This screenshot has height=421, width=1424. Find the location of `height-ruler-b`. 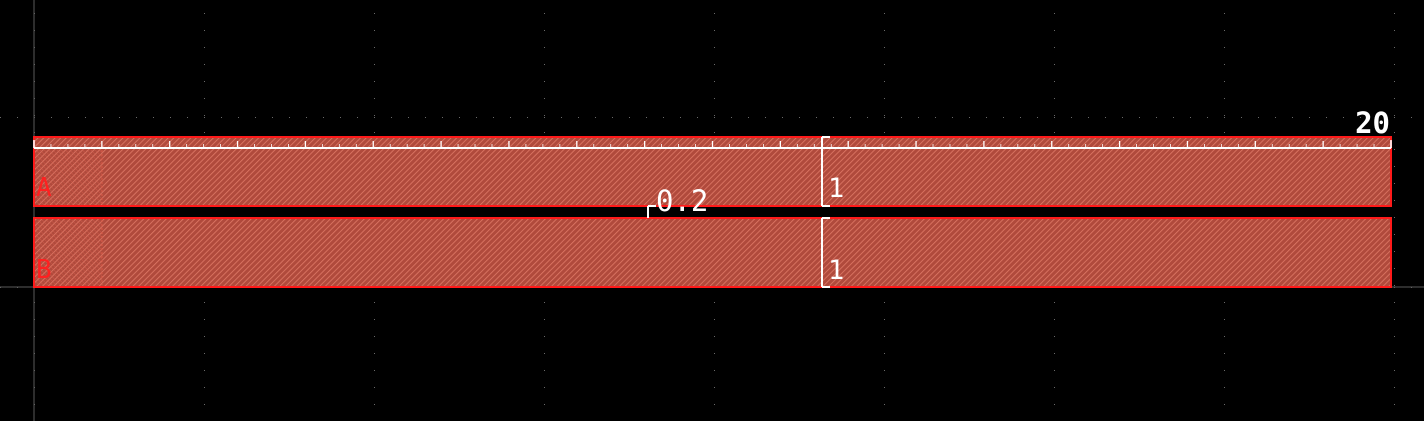

height-ruler-b is located at coordinates (825, 252).